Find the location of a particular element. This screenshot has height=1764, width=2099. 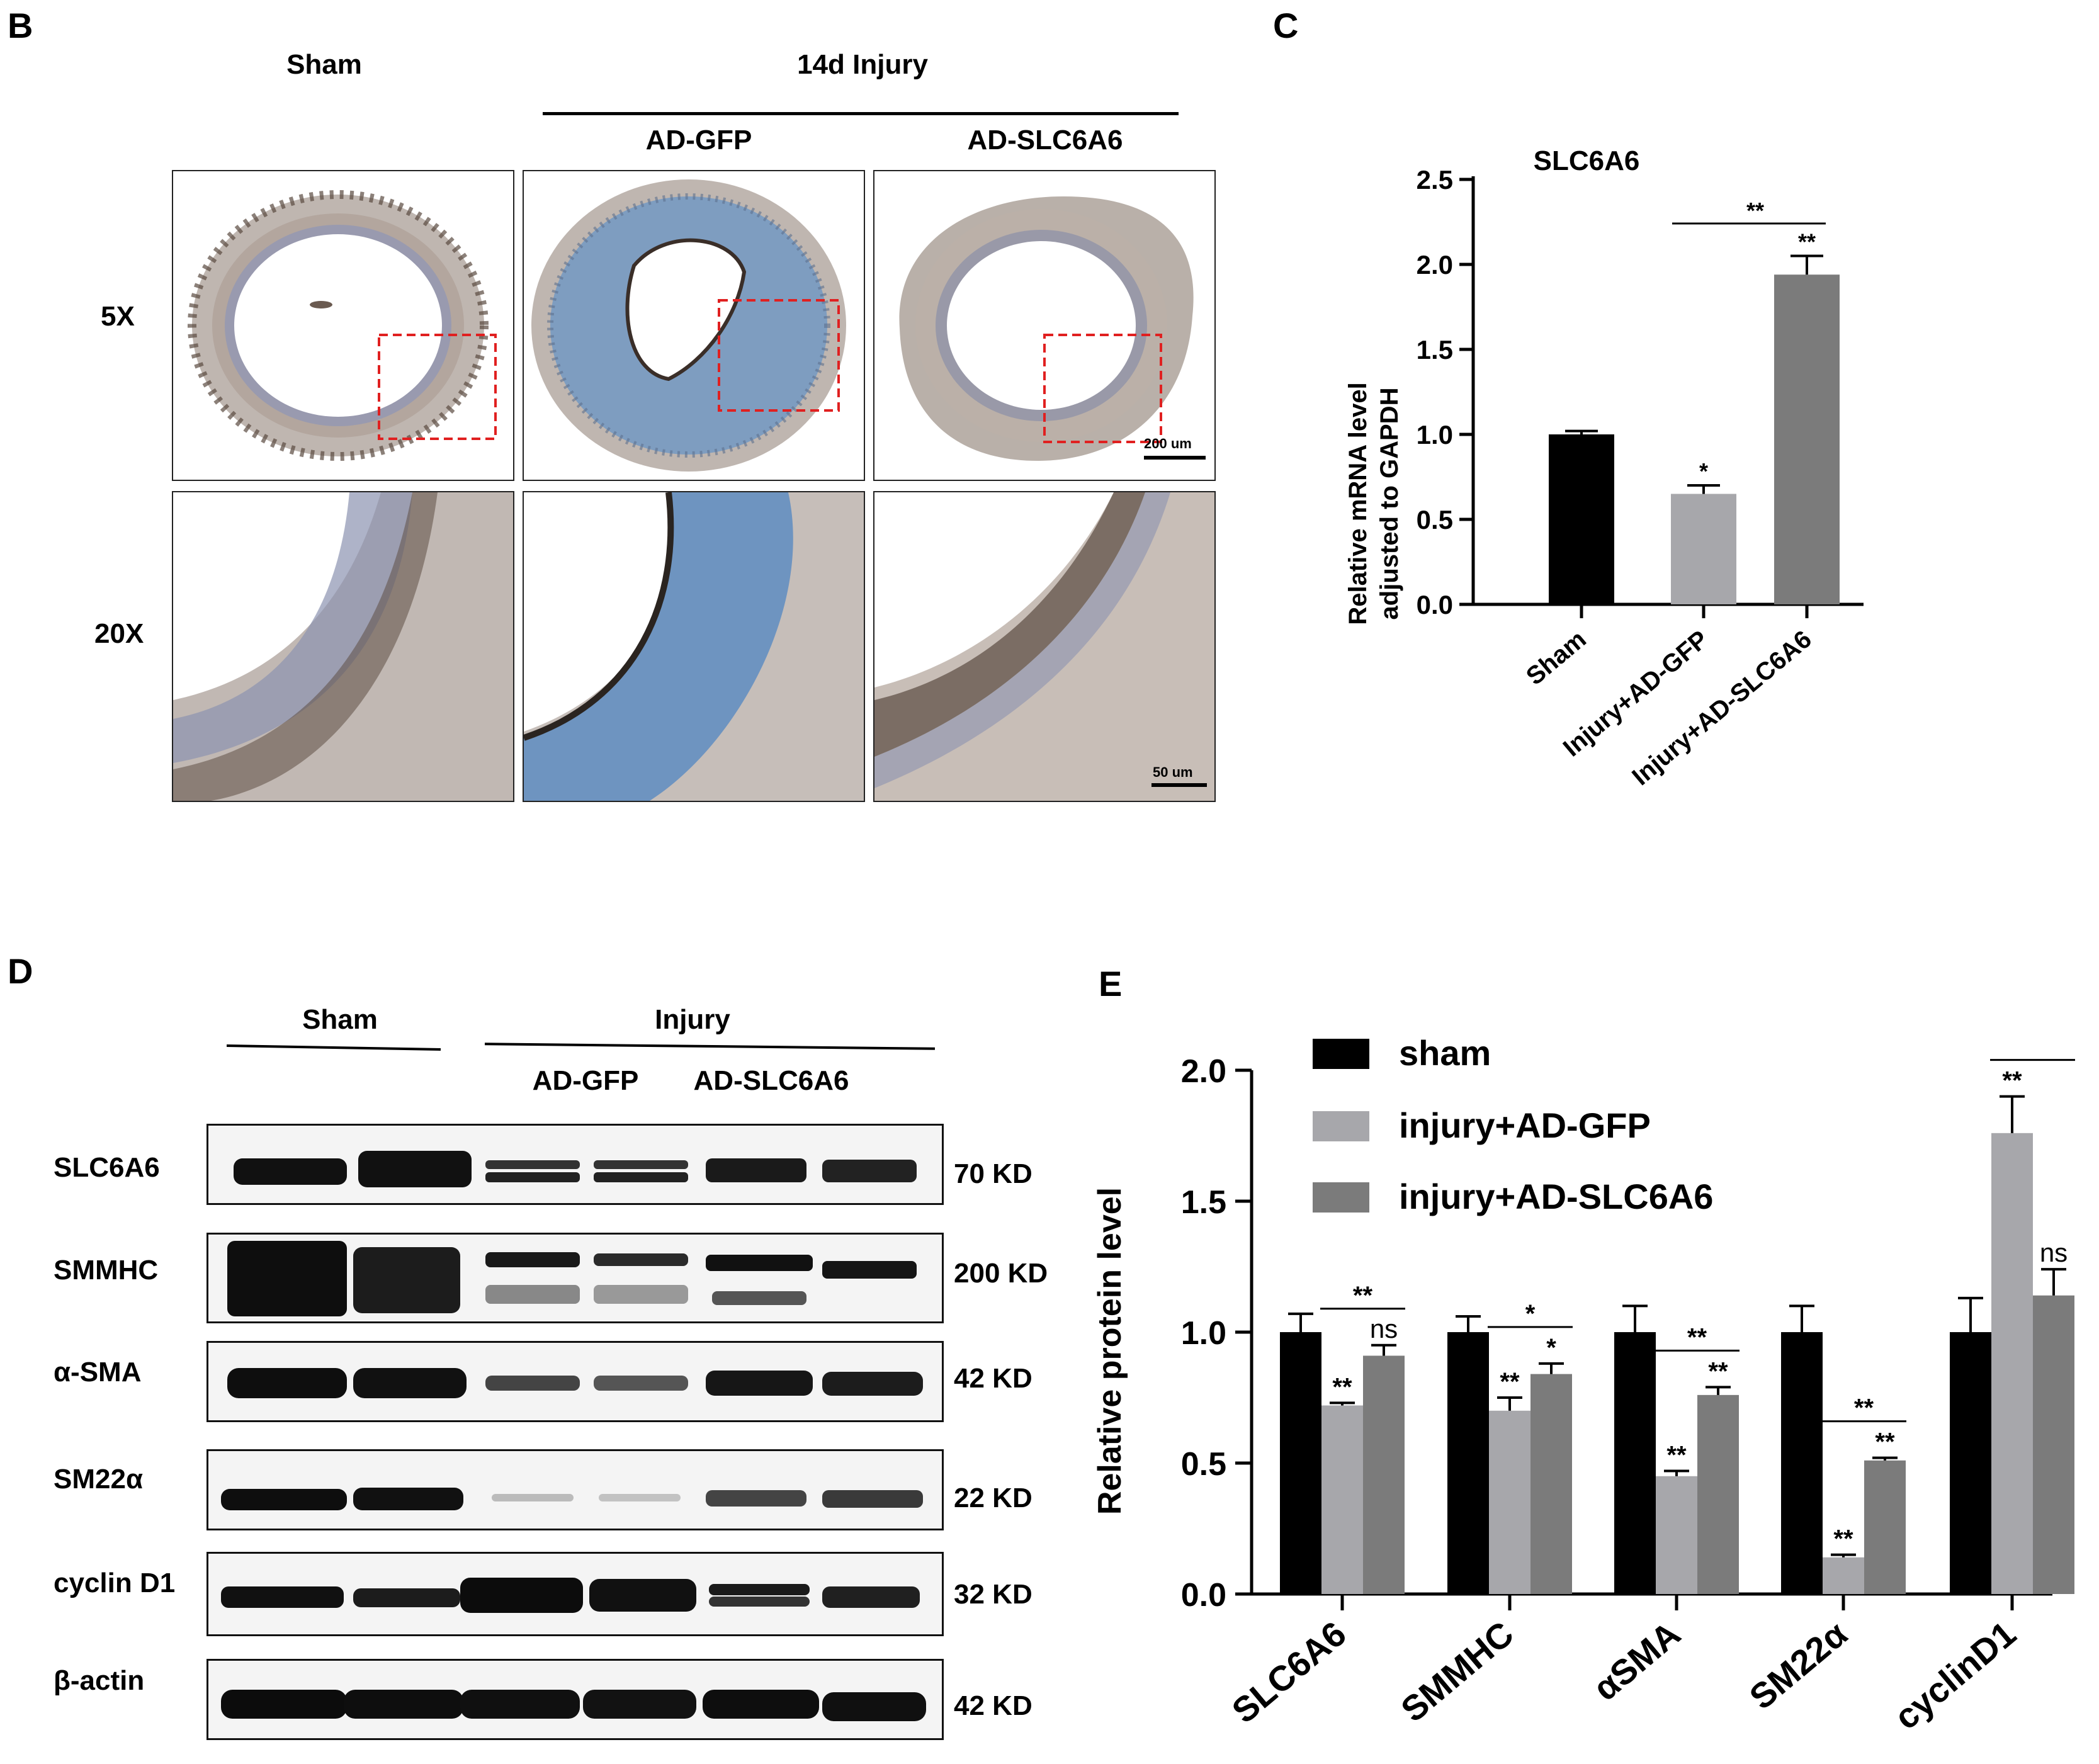

legend-label-gfp: injury+AD-GFP is located at coordinates (1525, 1125).